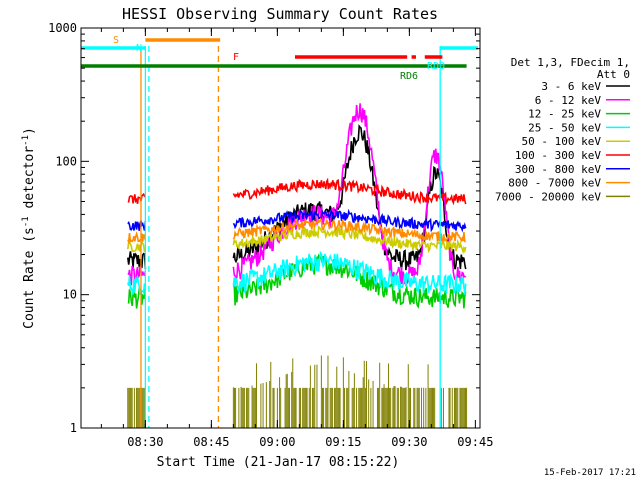  Describe the element at coordinates (564, 114) in the screenshot. I see `legend-label: 12 - 25 keV` at that location.